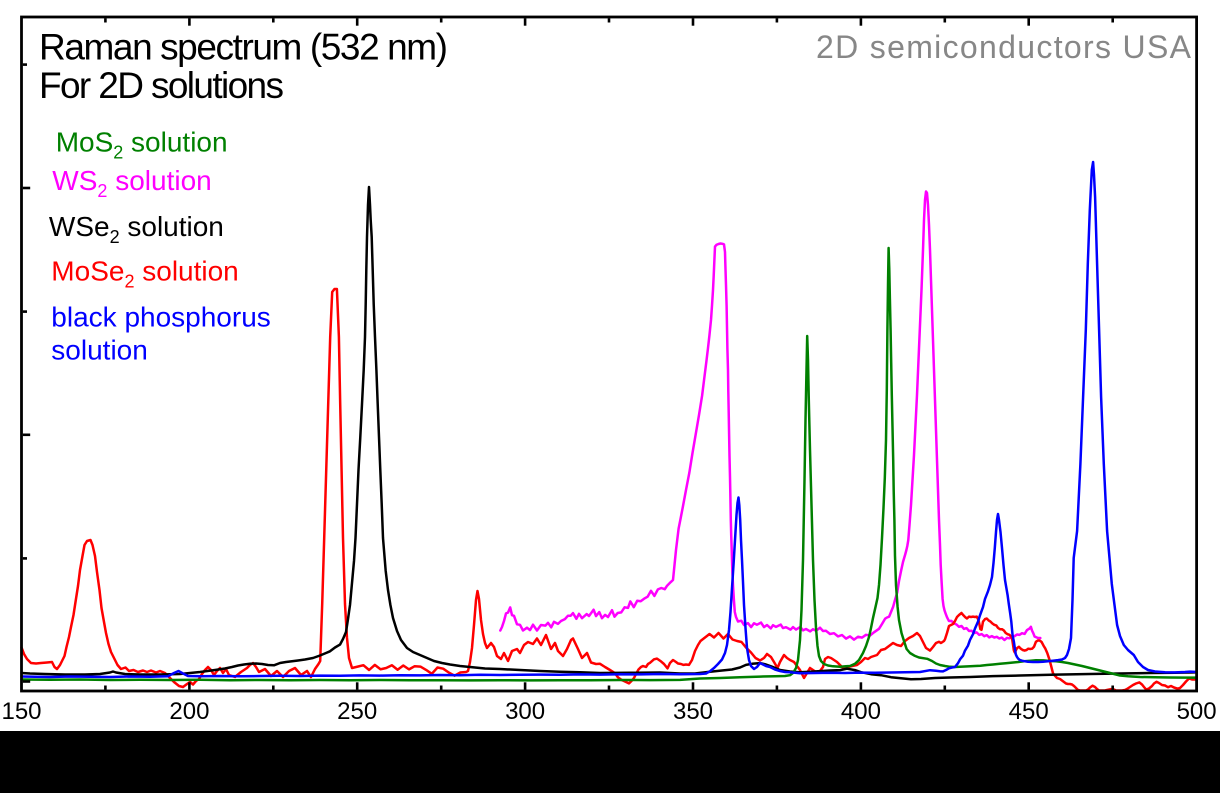 Image resolution: width=1220 pixels, height=793 pixels. I want to click on svg-text: 350, so click(693, 711).